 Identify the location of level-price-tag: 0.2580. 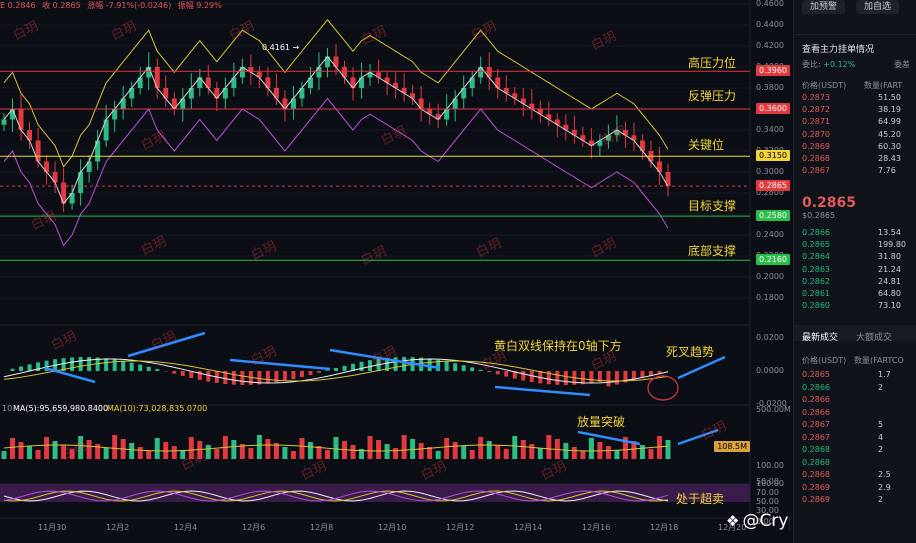
(773, 216).